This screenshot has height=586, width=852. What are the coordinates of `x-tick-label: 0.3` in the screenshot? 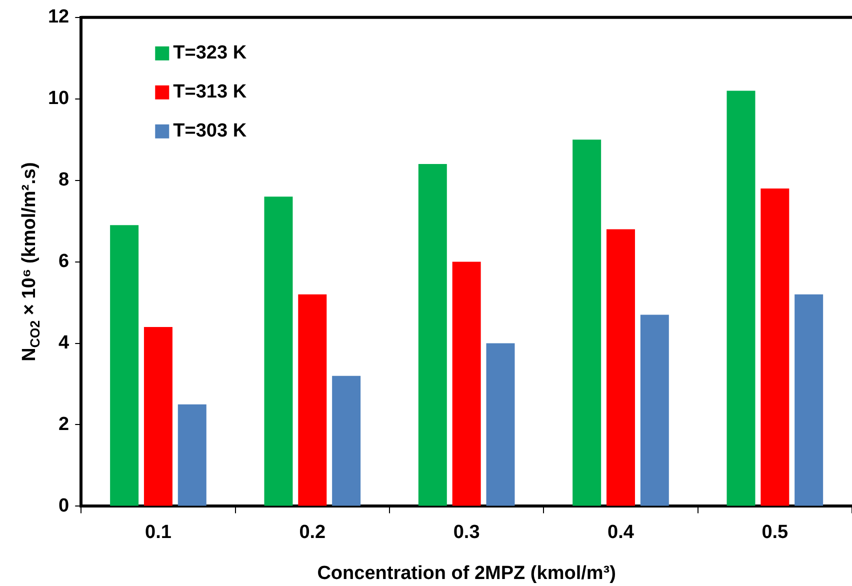 It's located at (466, 532).